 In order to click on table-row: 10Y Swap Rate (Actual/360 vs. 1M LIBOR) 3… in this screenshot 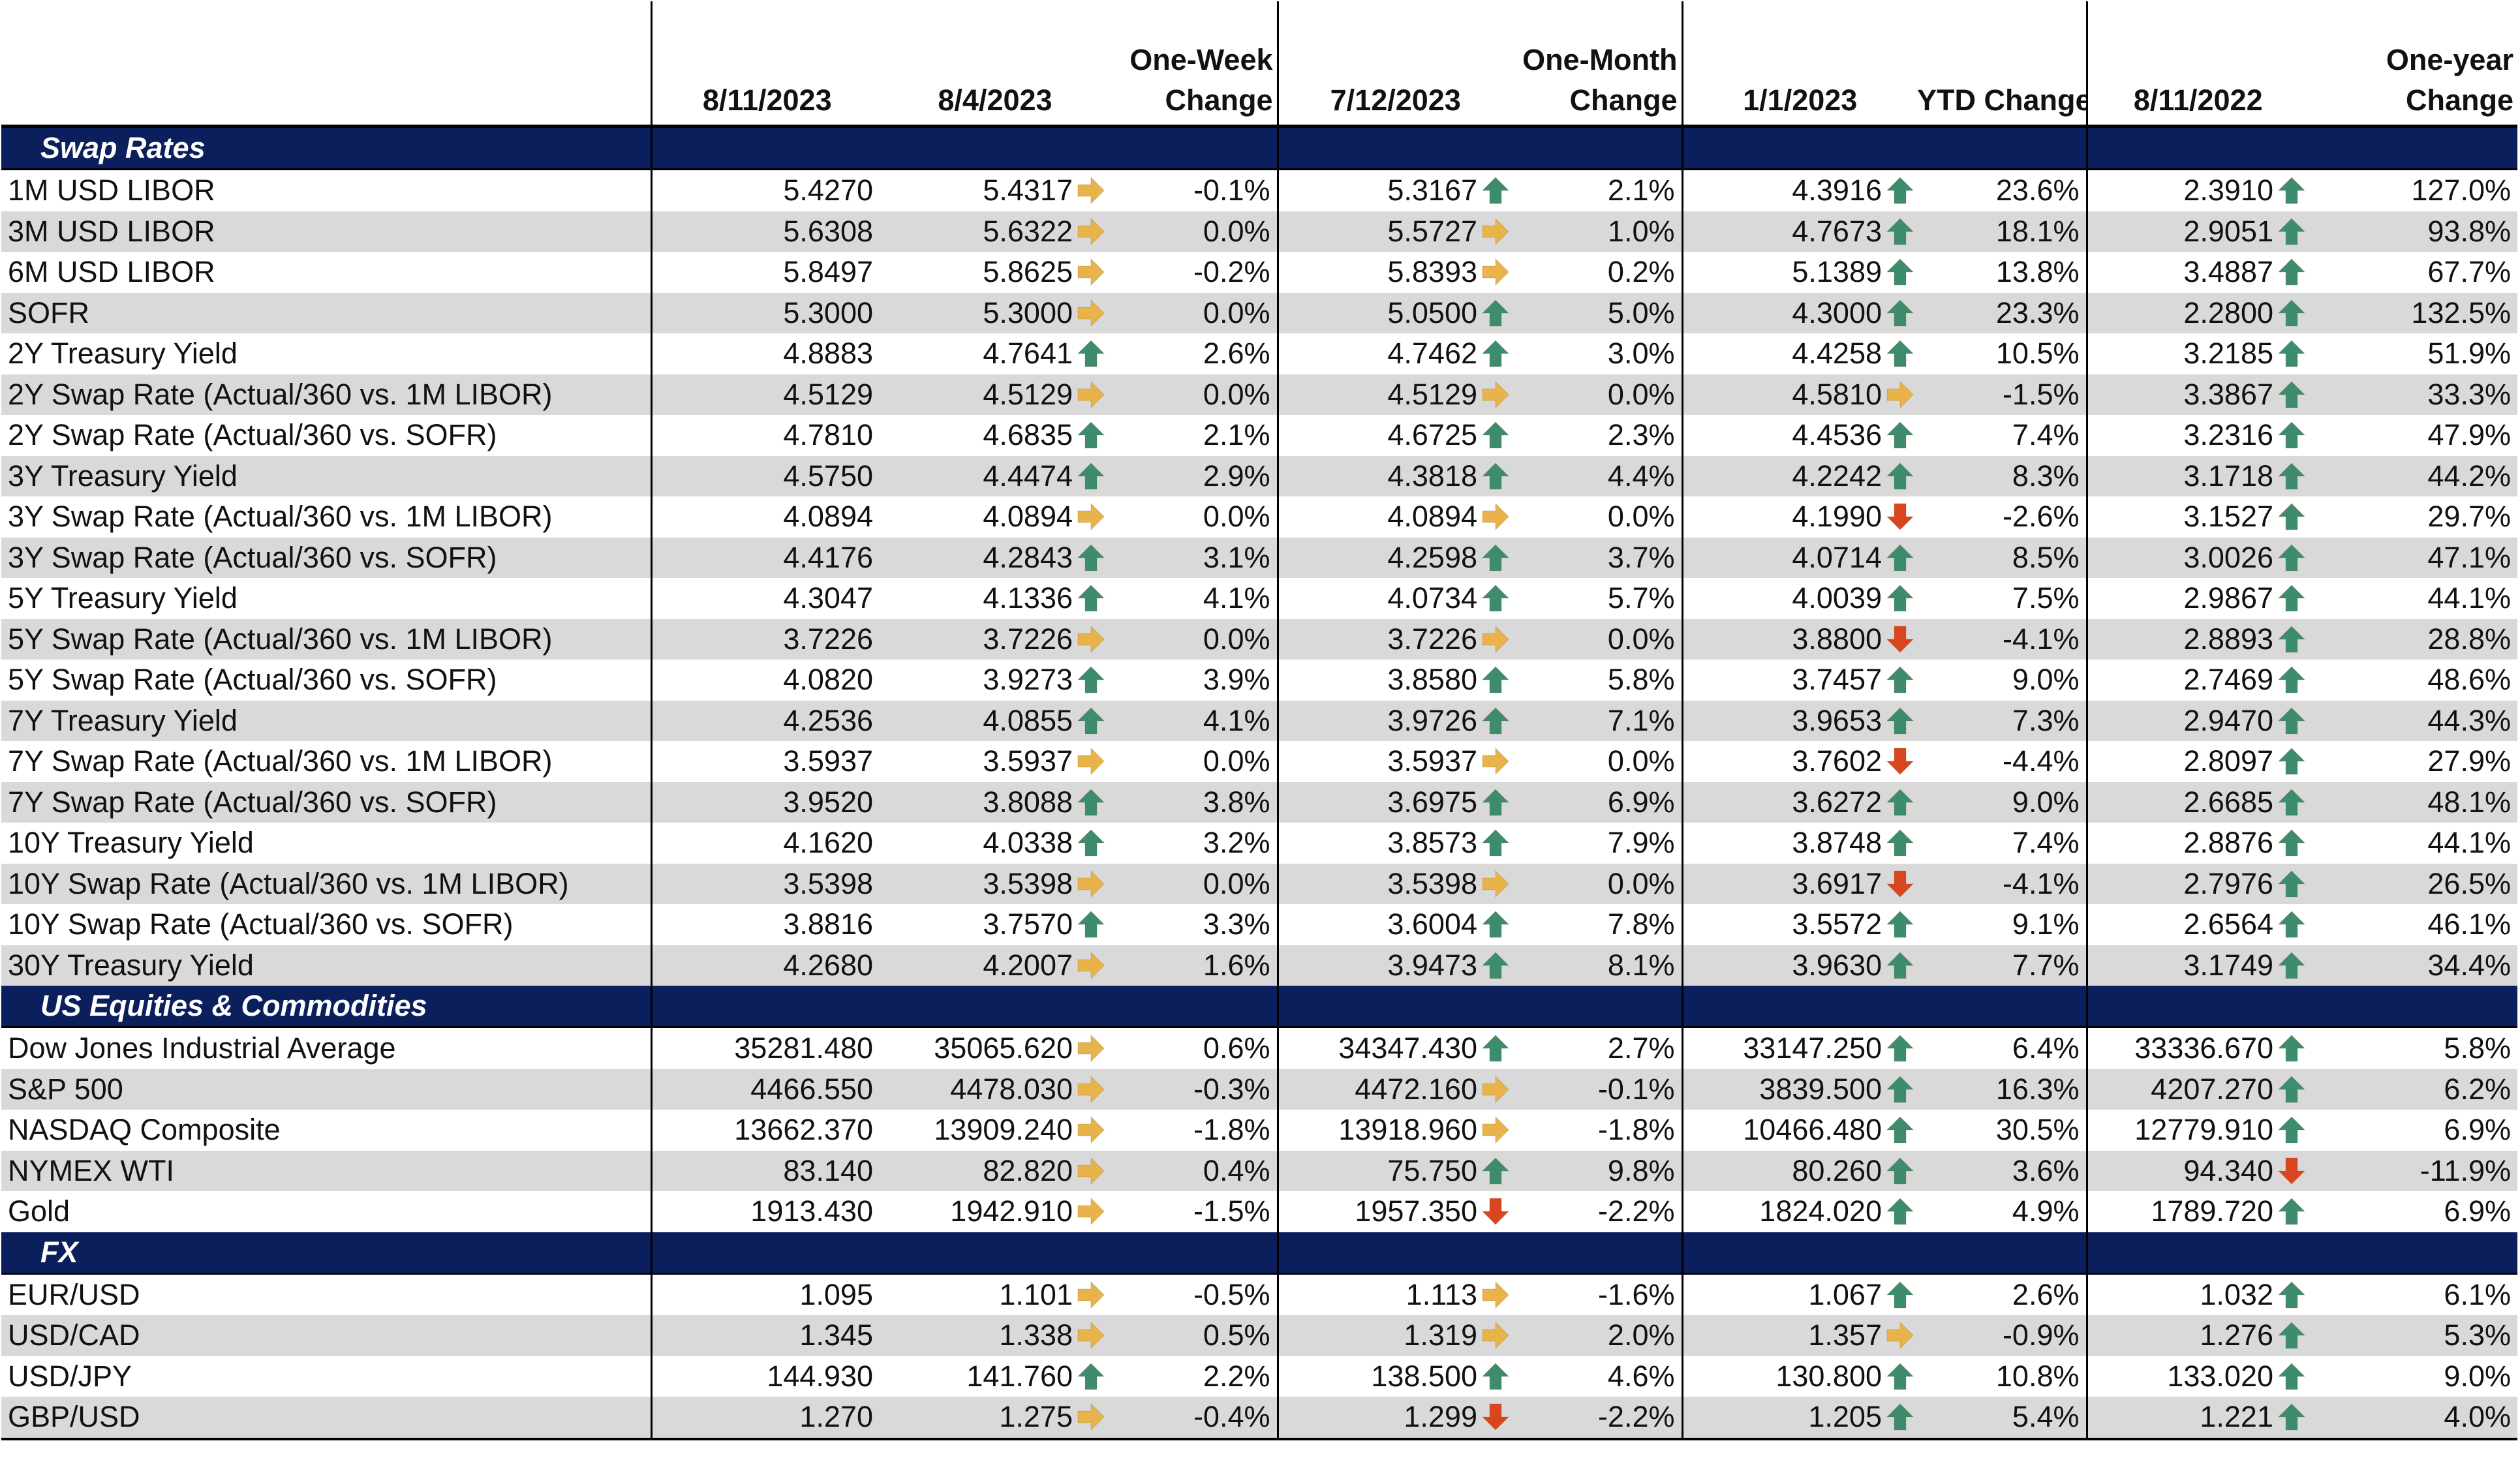, I will do `click(1259, 883)`.